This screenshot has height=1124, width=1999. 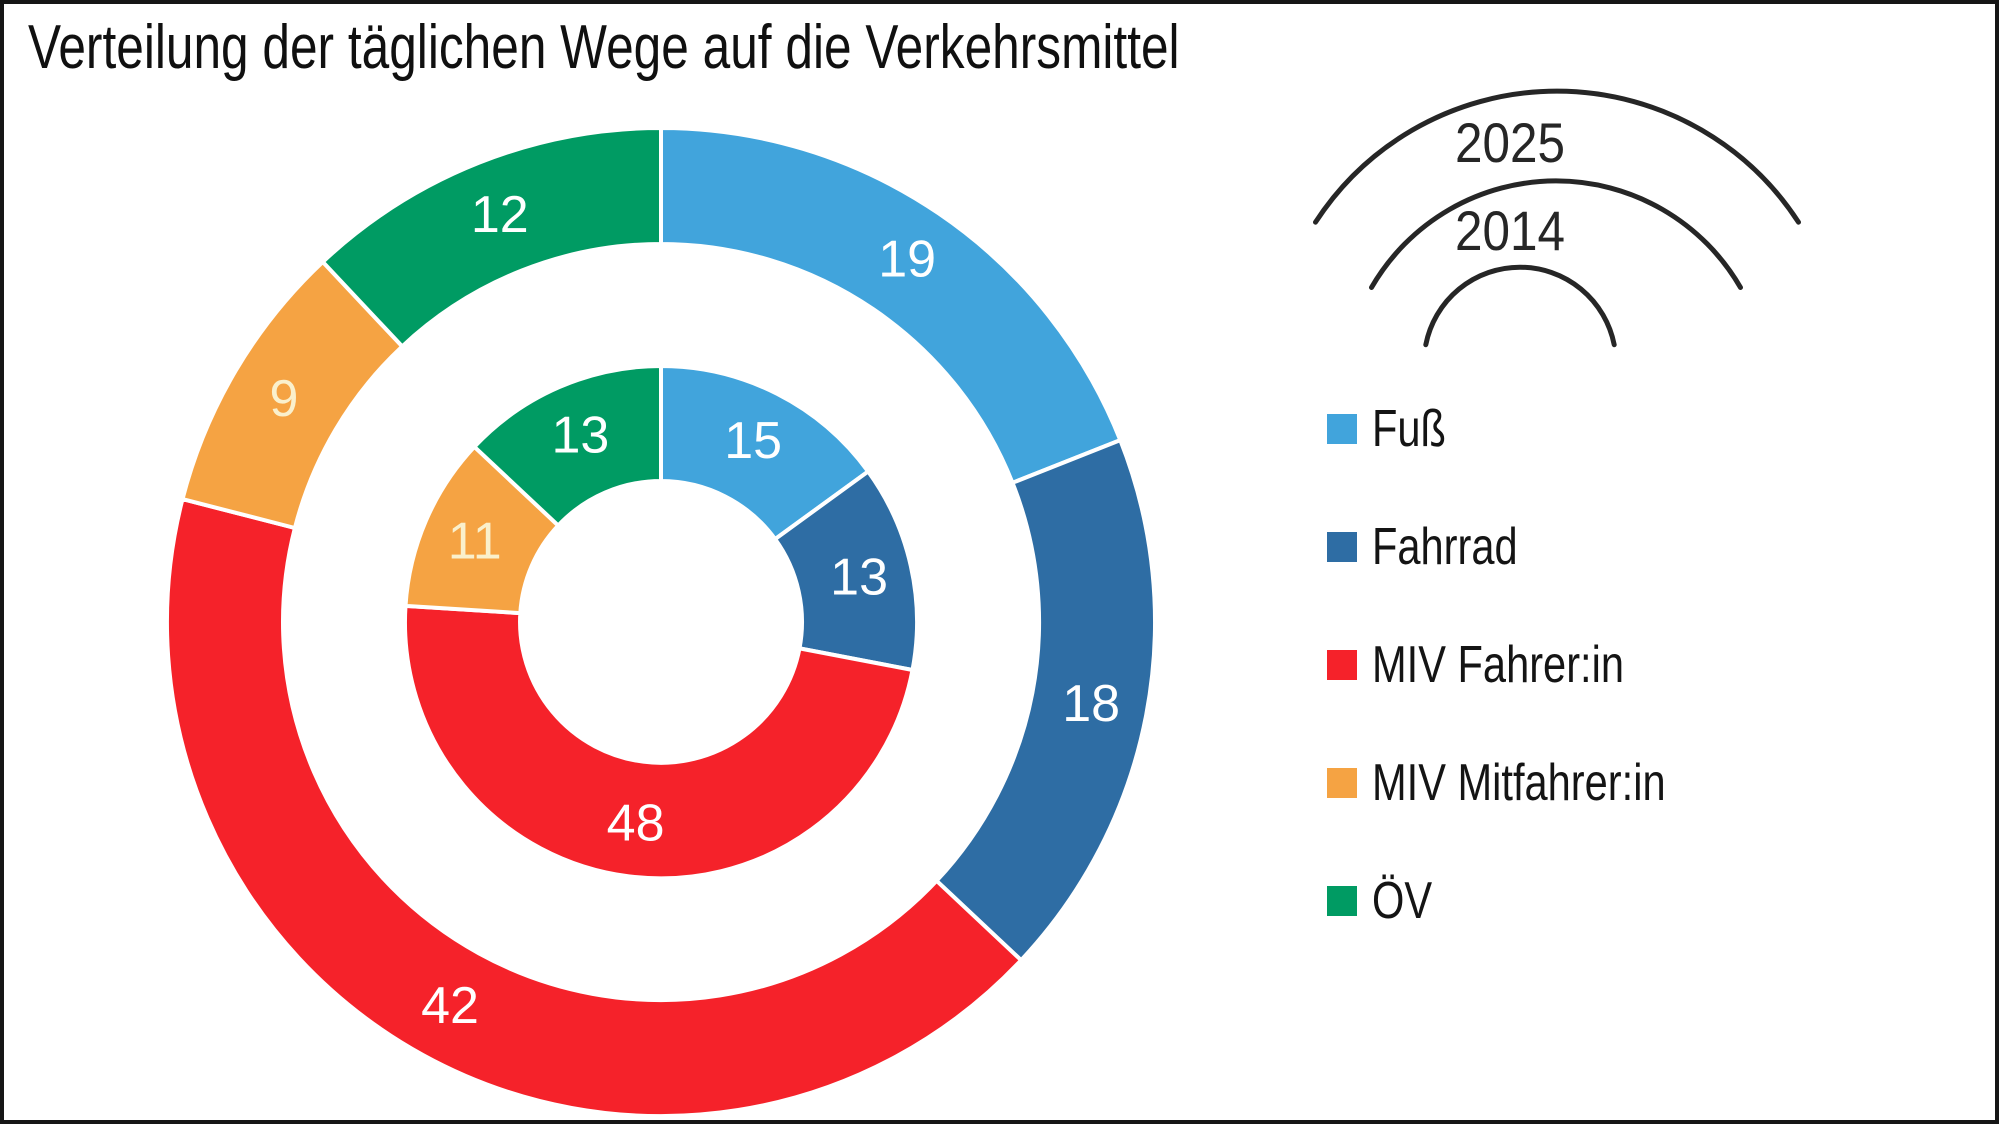 What do you see at coordinates (284, 399) in the screenshot?
I see `slice-value-label-outer-3: 9` at bounding box center [284, 399].